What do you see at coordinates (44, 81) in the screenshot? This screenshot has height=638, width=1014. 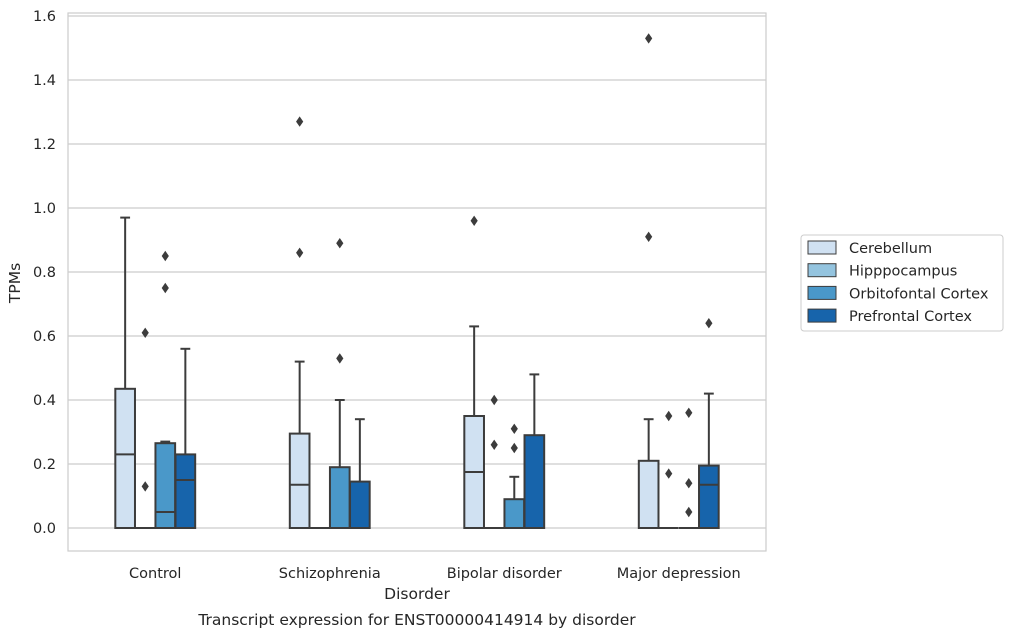 I see `y-tick-label: 1.4` at bounding box center [44, 81].